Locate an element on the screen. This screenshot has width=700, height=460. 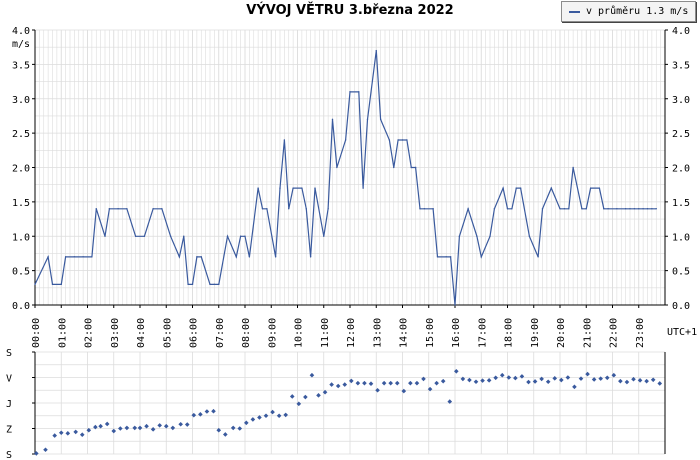
y-tick-label-right: 1.5 is located at coordinates (681, 203).